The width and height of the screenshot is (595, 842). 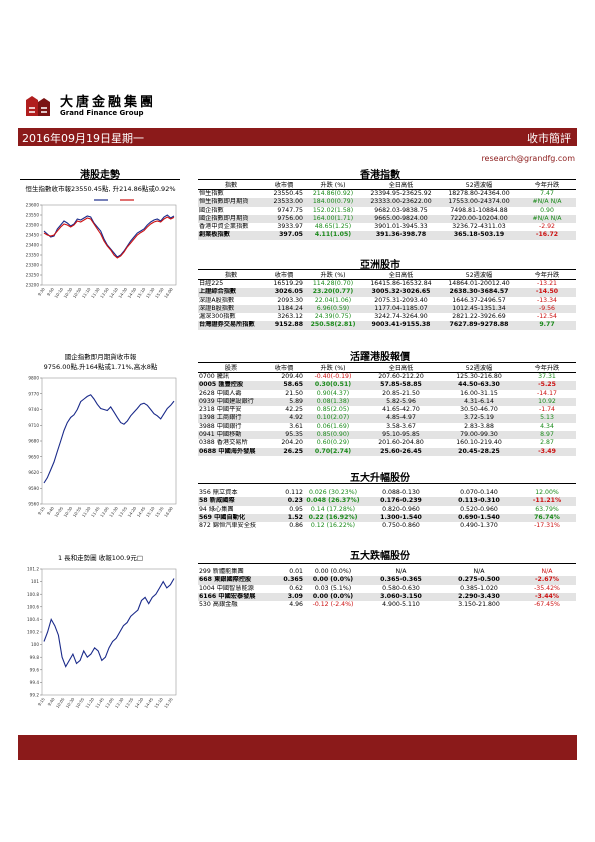 I want to click on cell-ytd: 7.47, so click(x=547, y=193).